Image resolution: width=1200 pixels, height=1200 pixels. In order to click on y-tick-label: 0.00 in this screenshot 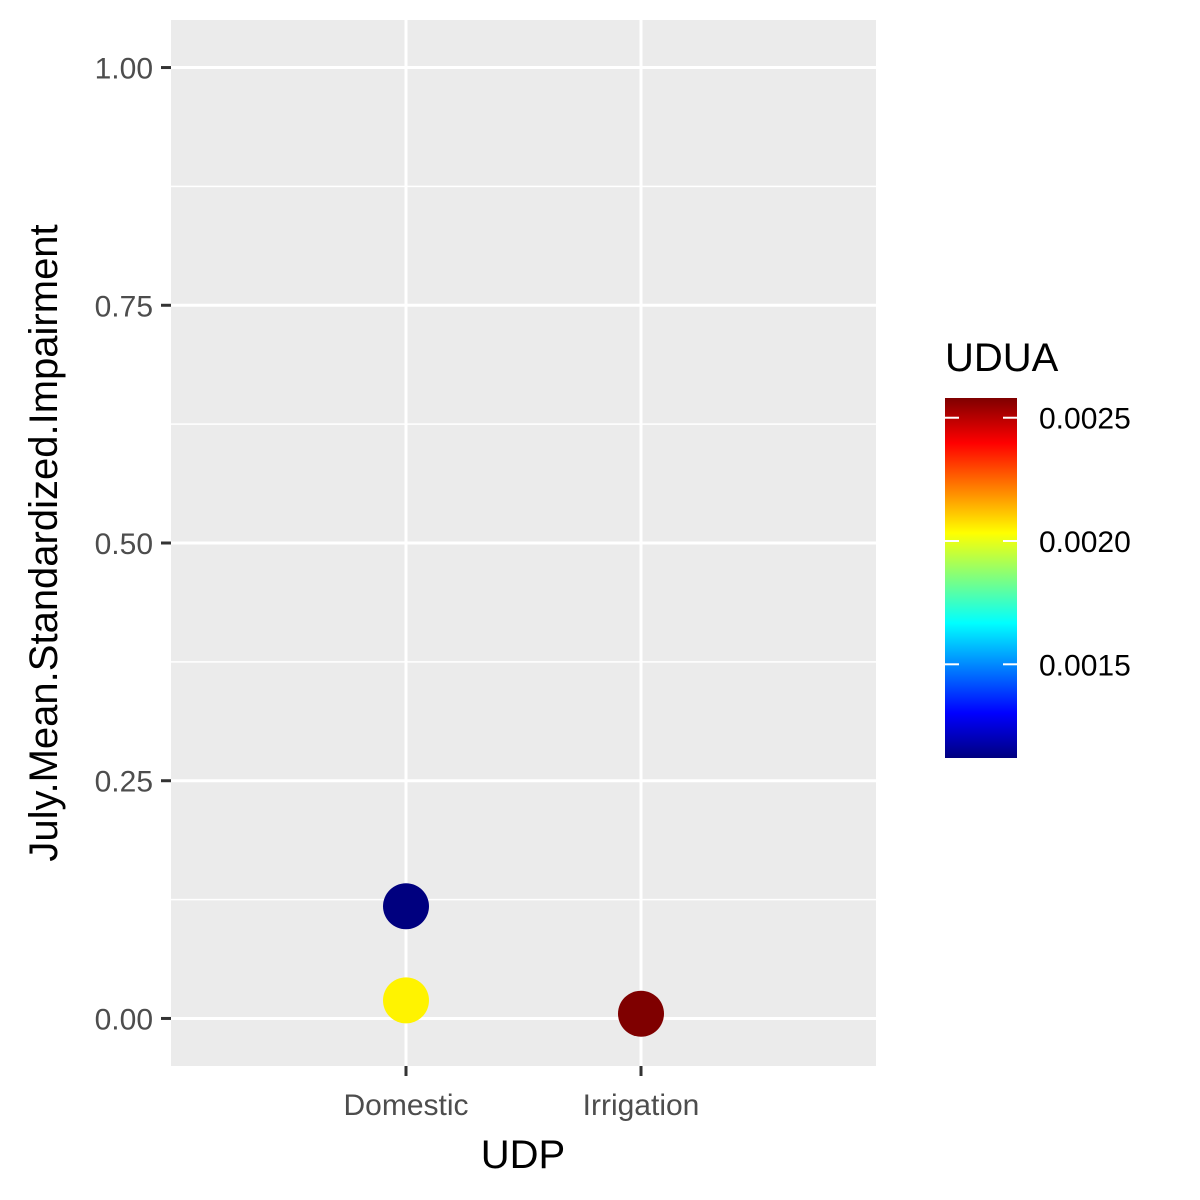, I will do `click(124, 1019)`.